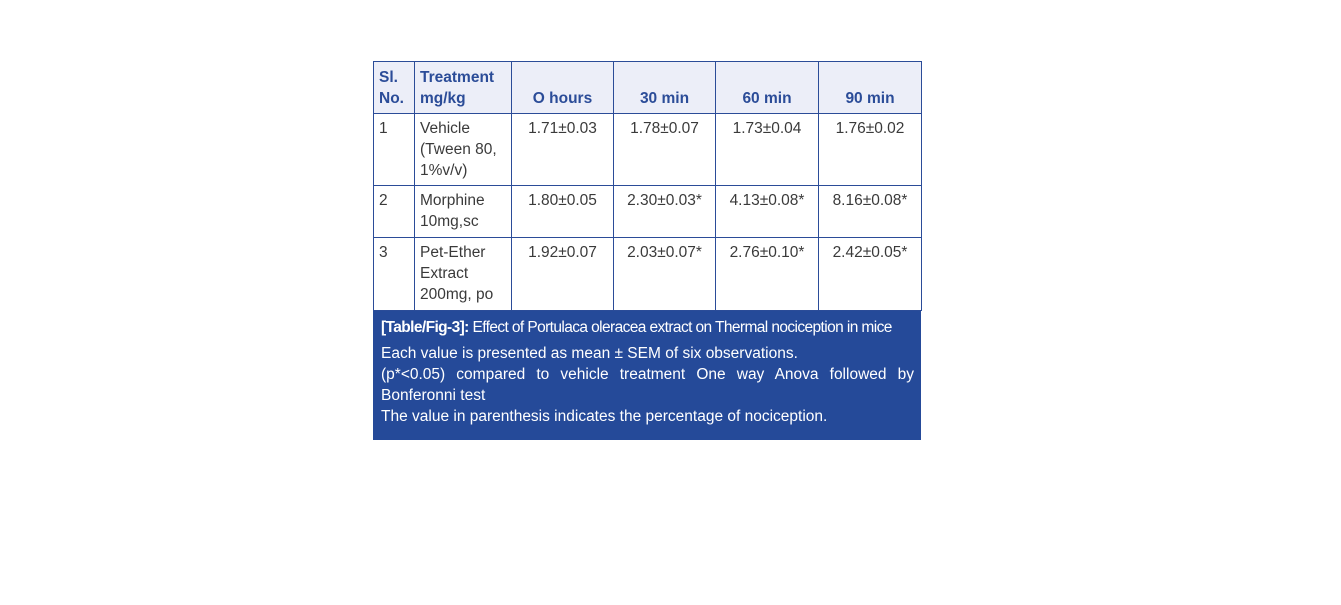 The width and height of the screenshot is (1341, 605). Describe the element at coordinates (394, 274) in the screenshot. I see `cell: 3` at that location.